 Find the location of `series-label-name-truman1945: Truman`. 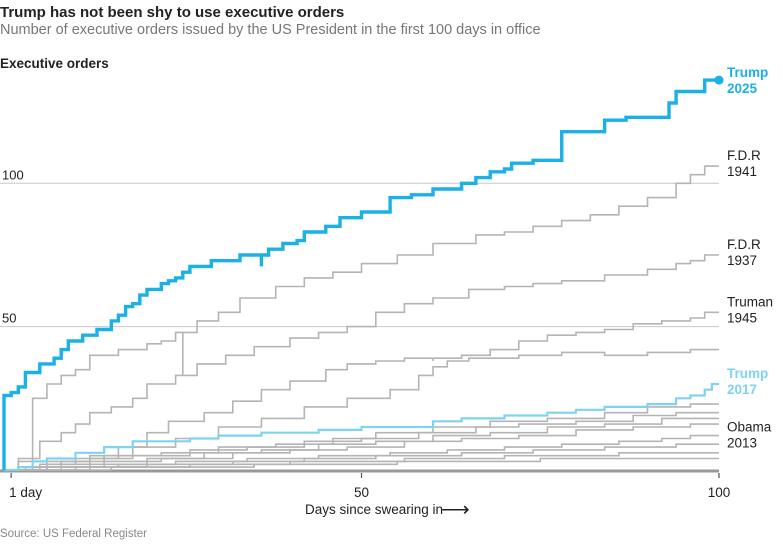

series-label-name-truman1945: Truman is located at coordinates (750, 301).